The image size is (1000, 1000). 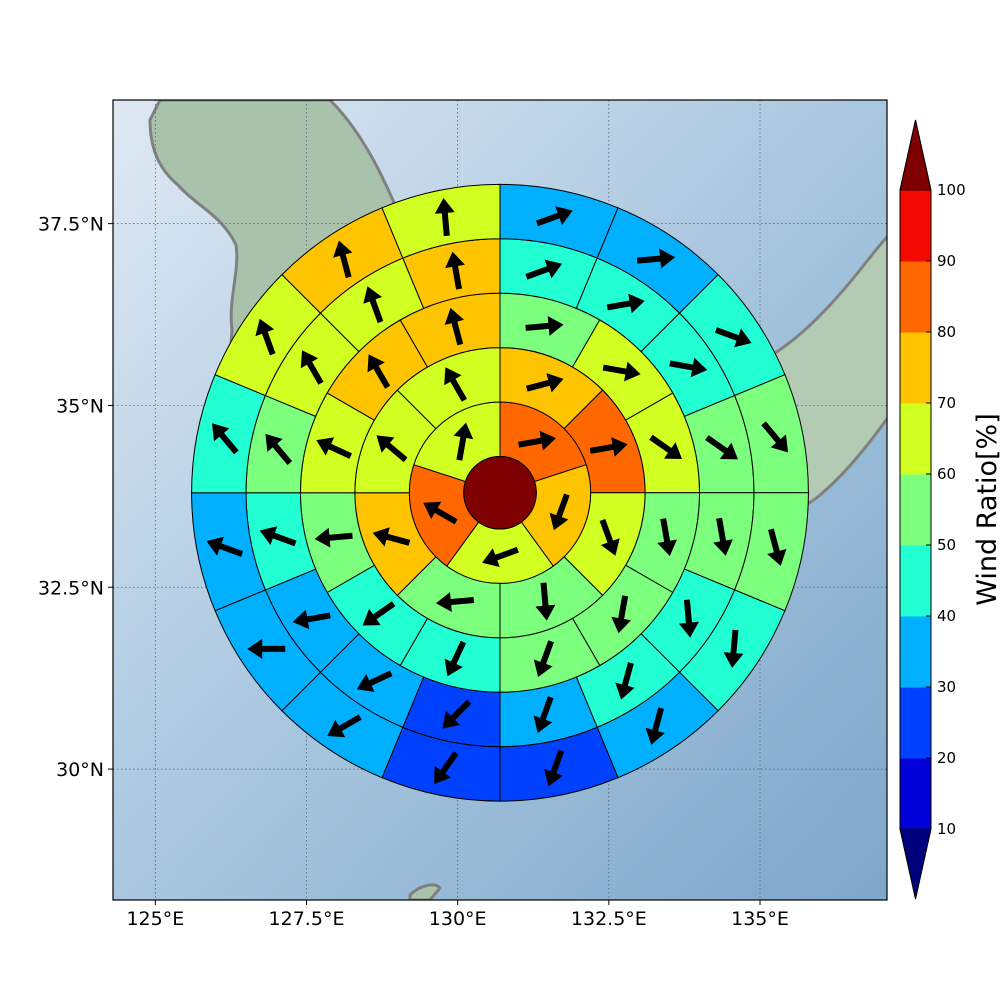 What do you see at coordinates (455, 602) in the screenshot?
I see `arrow-r2-s4` at bounding box center [455, 602].